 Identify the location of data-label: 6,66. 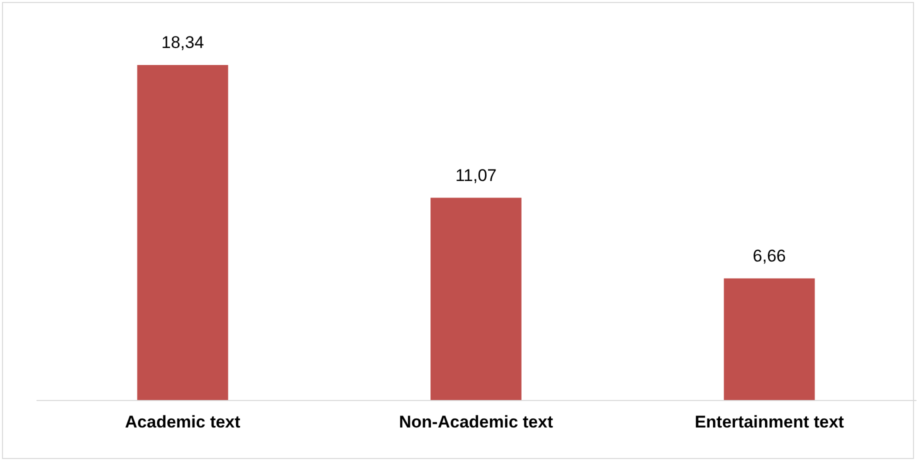
(769, 256).